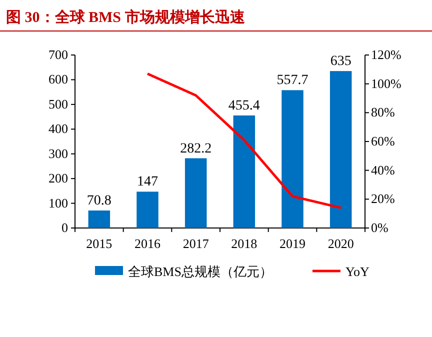  I want to click on data-label: 557.7, so click(292, 80).